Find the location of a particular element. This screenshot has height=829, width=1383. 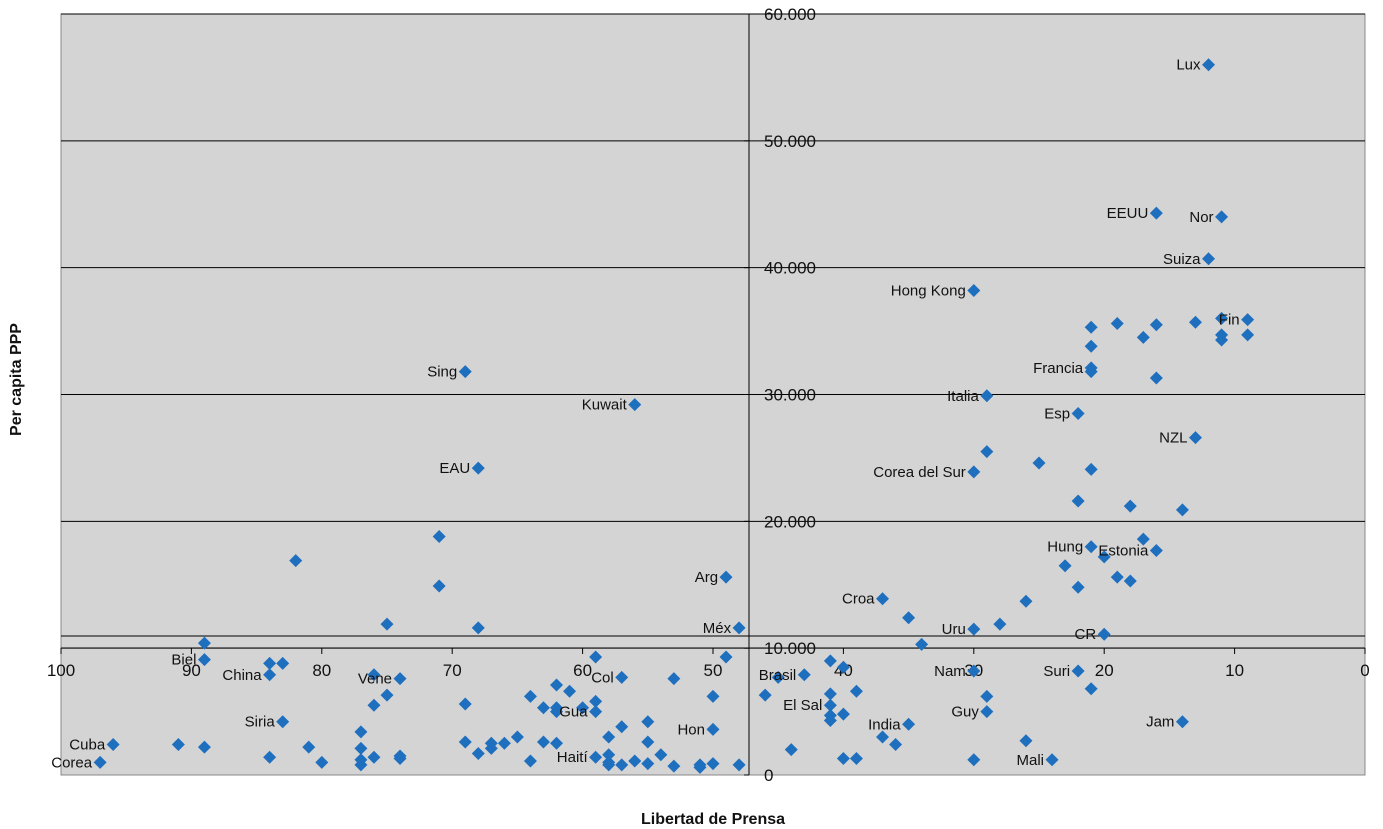

point-label: Sing is located at coordinates (442, 372).